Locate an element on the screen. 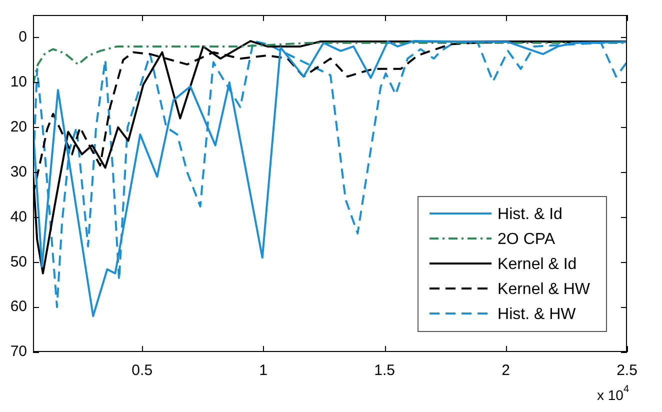  y-tick-label: 10 is located at coordinates (18, 82).